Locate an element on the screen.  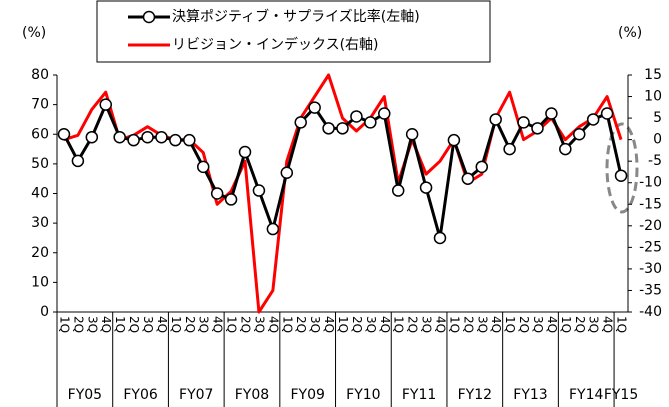
y2-tick-label: 0 is located at coordinates (657, 140).